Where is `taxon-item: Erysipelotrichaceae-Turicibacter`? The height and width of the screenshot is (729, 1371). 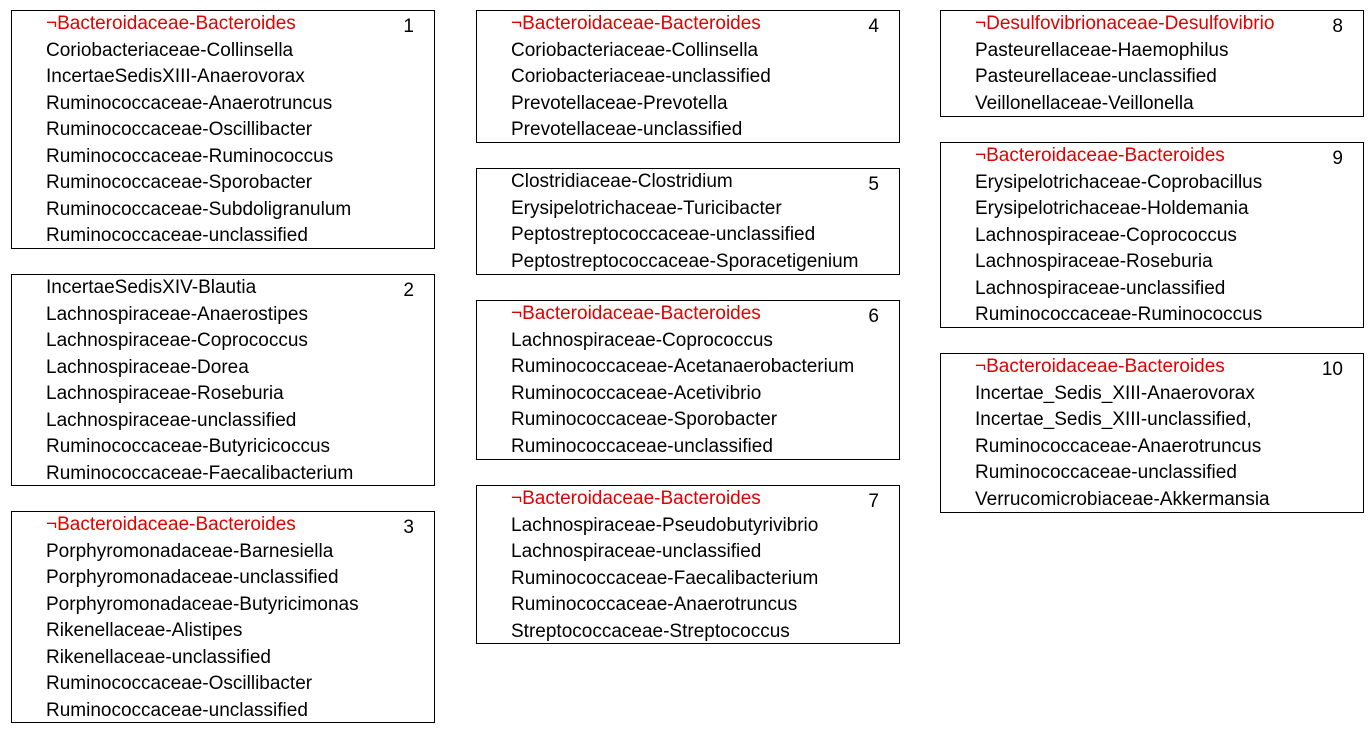
taxon-item: Erysipelotrichaceae-Turicibacter is located at coordinates (646, 208).